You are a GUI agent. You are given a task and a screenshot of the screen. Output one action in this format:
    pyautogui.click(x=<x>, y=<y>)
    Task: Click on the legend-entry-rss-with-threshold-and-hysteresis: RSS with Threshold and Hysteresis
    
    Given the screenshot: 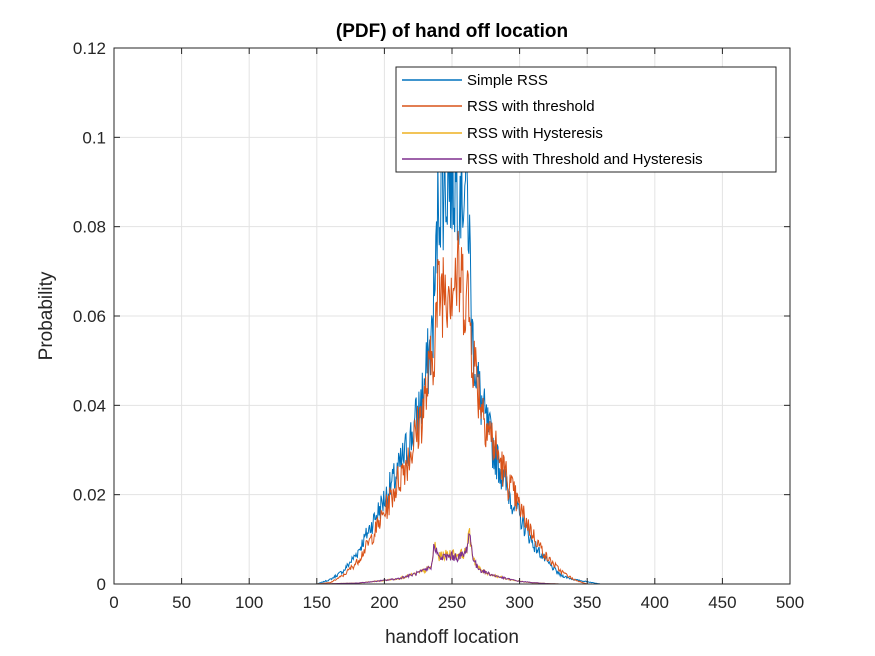 What is the action you would take?
    pyautogui.click(x=552, y=159)
    